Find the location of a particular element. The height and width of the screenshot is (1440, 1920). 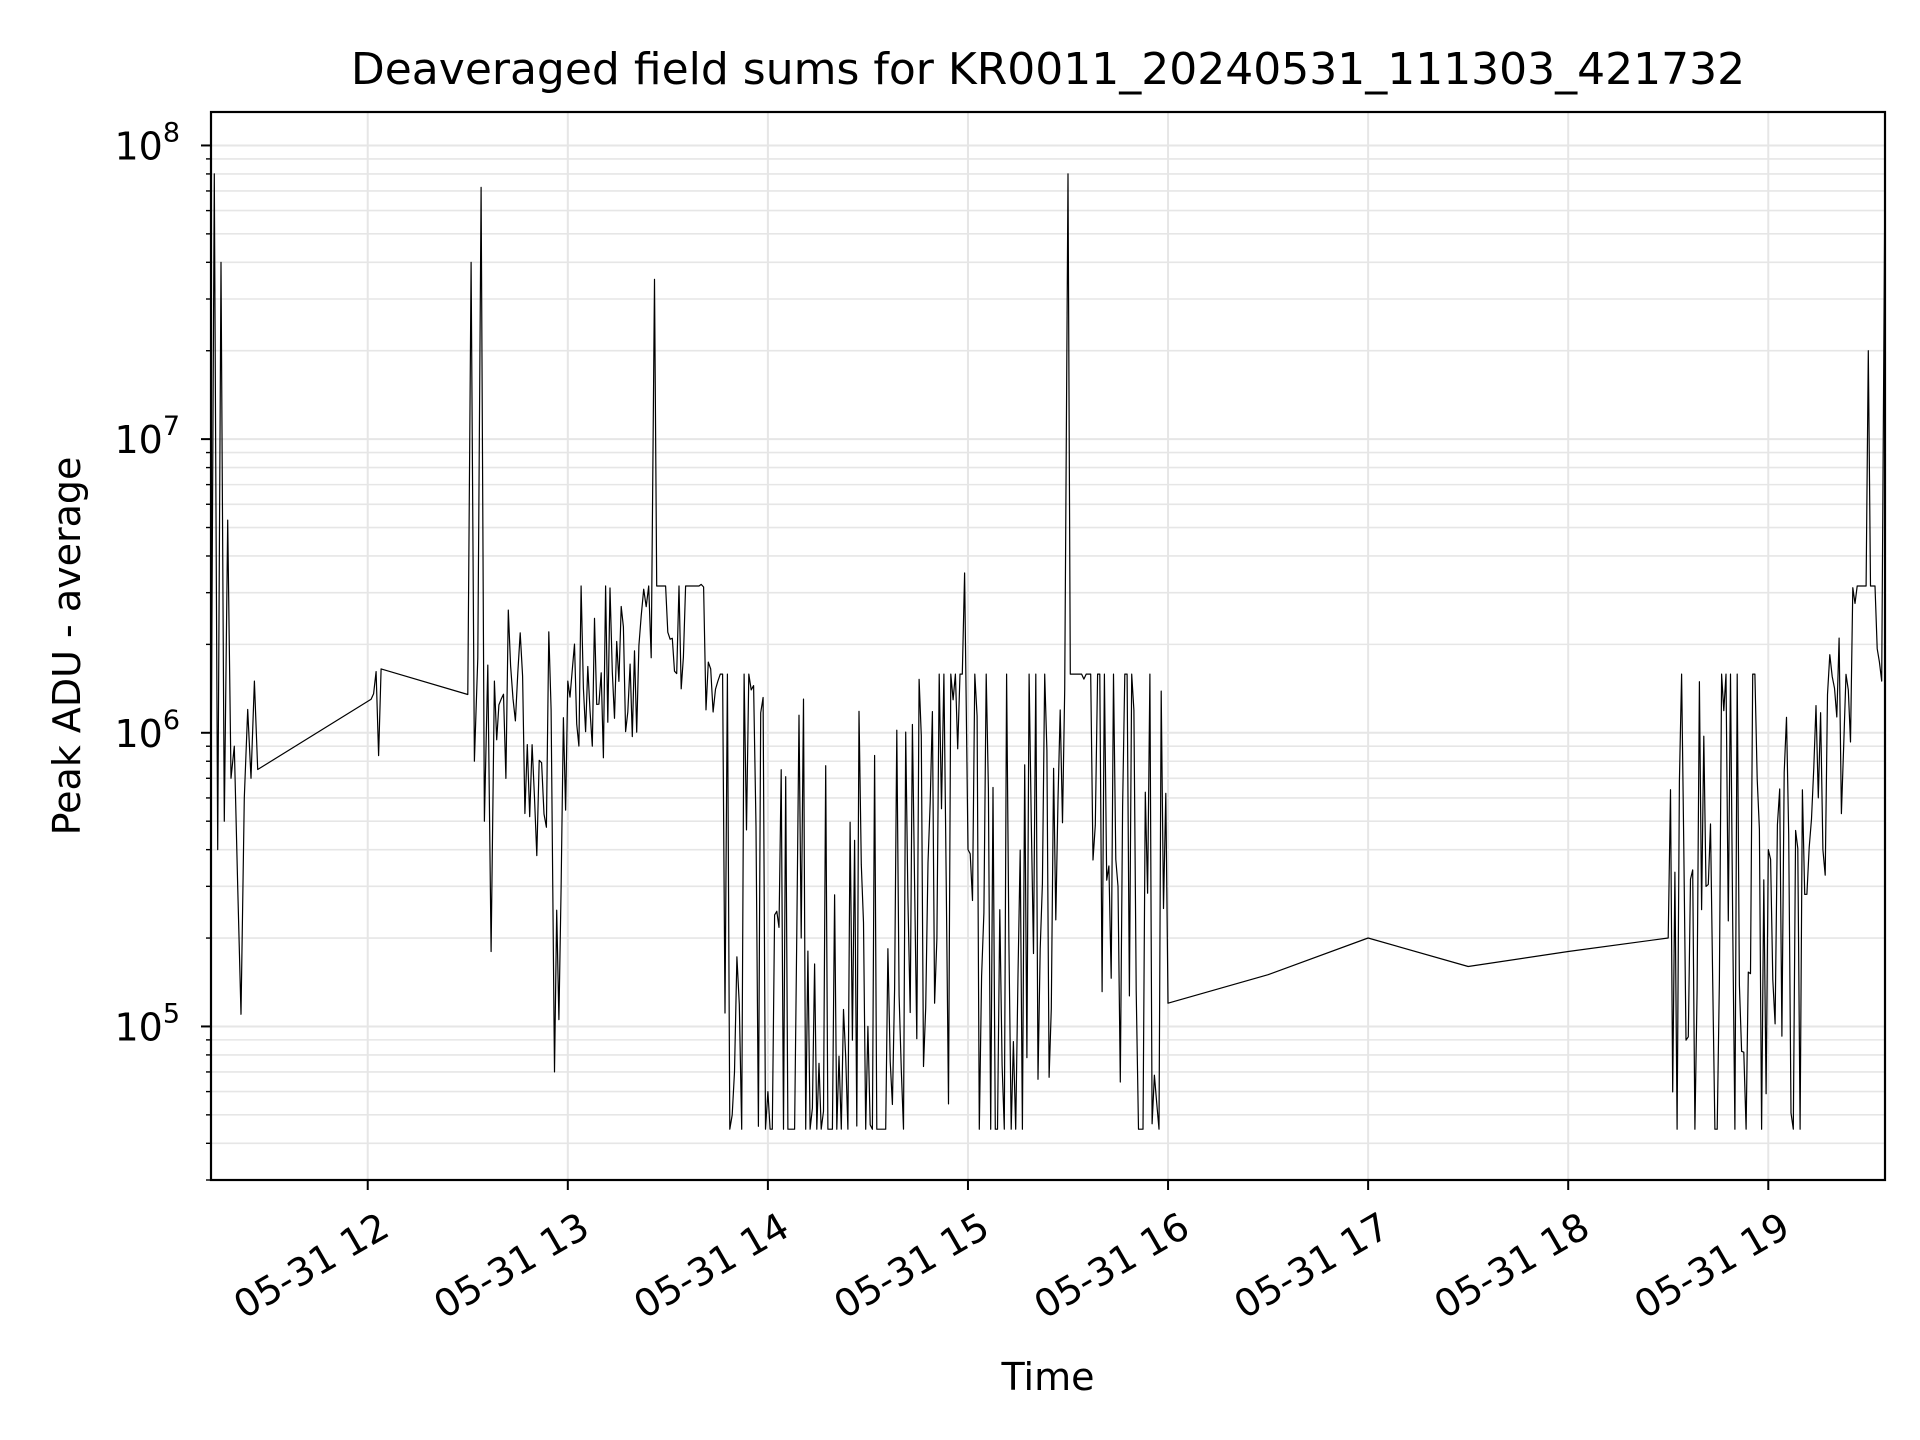

x-axis-label: Time is located at coordinates (1048, 1377).